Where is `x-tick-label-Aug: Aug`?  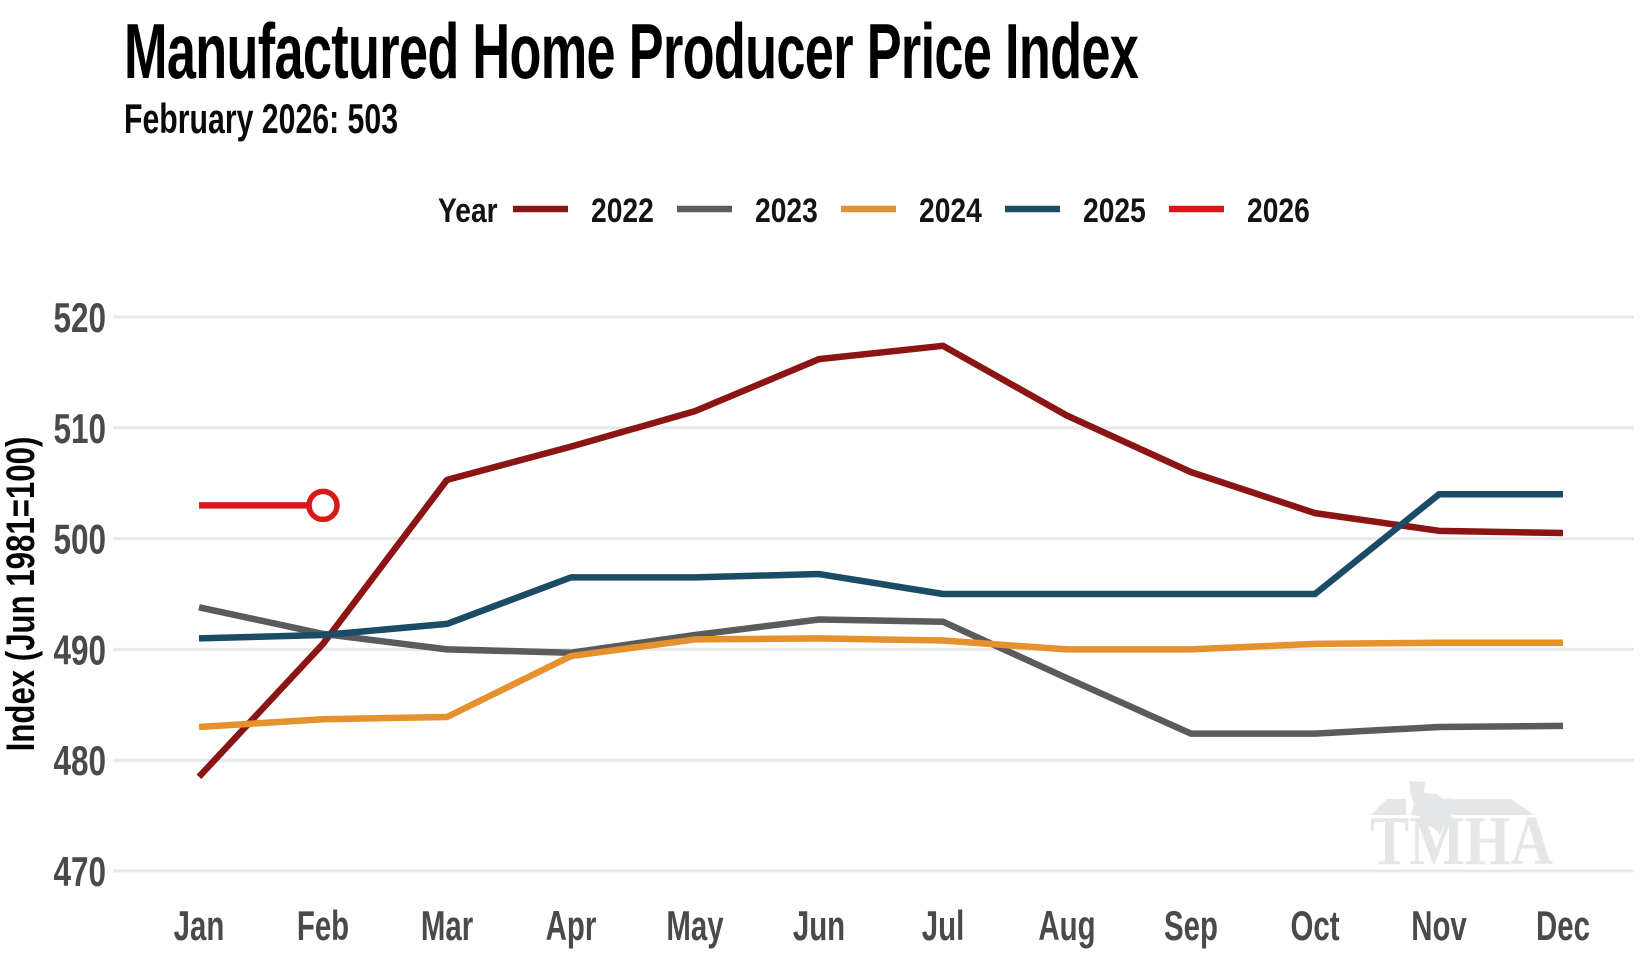 x-tick-label-Aug: Aug is located at coordinates (1066, 926).